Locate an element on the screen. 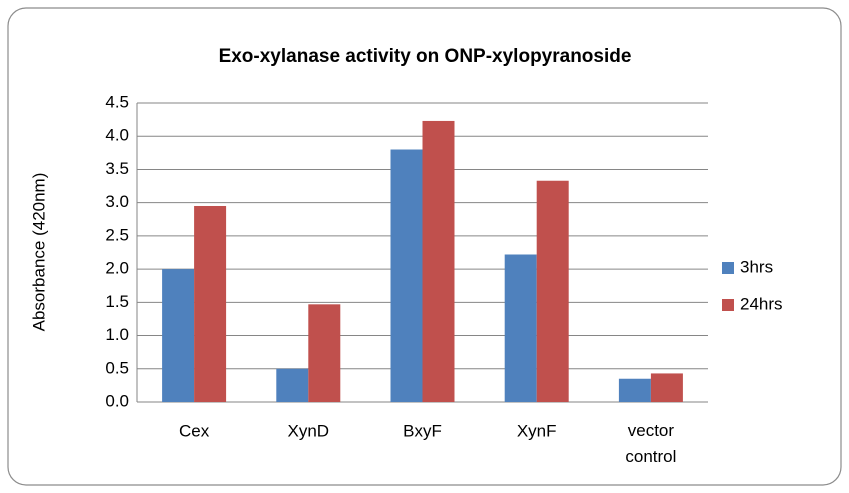 Image resolution: width=849 pixels, height=493 pixels. y-tick-label: 0.5 is located at coordinates (117, 367).